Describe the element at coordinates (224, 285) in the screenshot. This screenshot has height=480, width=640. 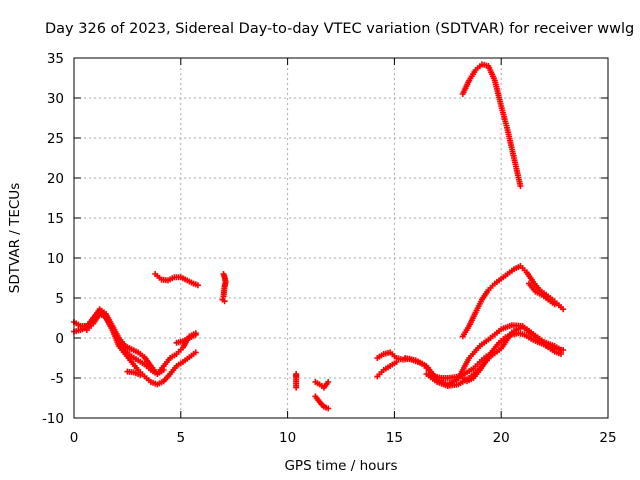
I see `series-track-g` at that location.